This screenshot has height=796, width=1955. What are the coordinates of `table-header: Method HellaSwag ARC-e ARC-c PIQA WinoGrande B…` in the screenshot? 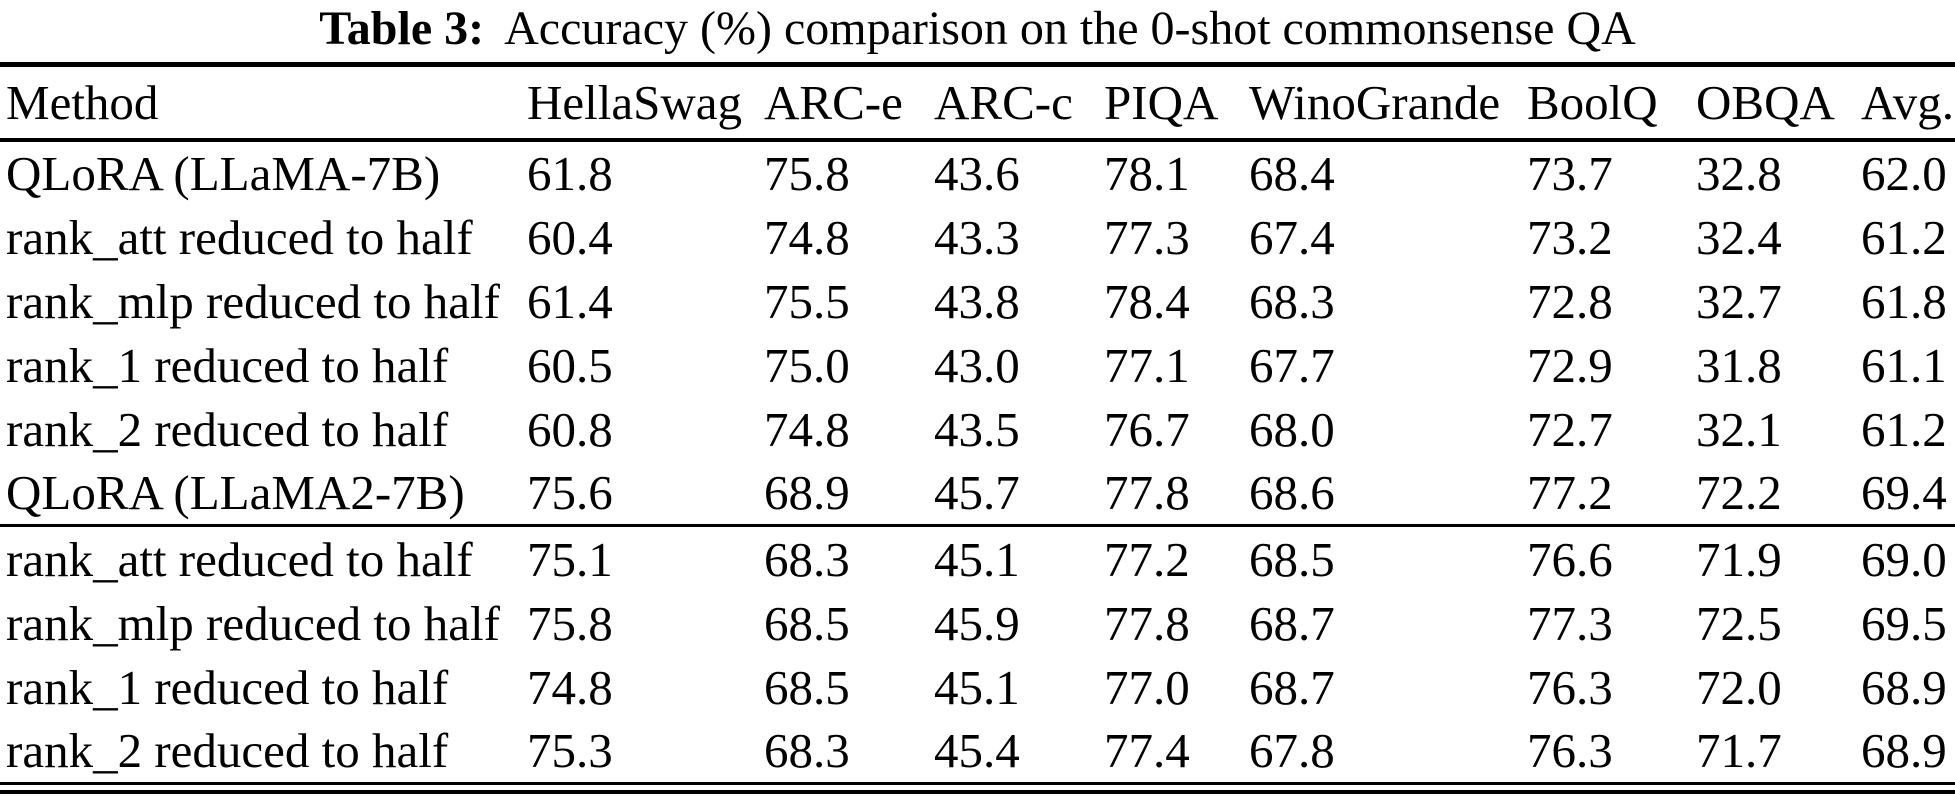 It's located at (977, 102).